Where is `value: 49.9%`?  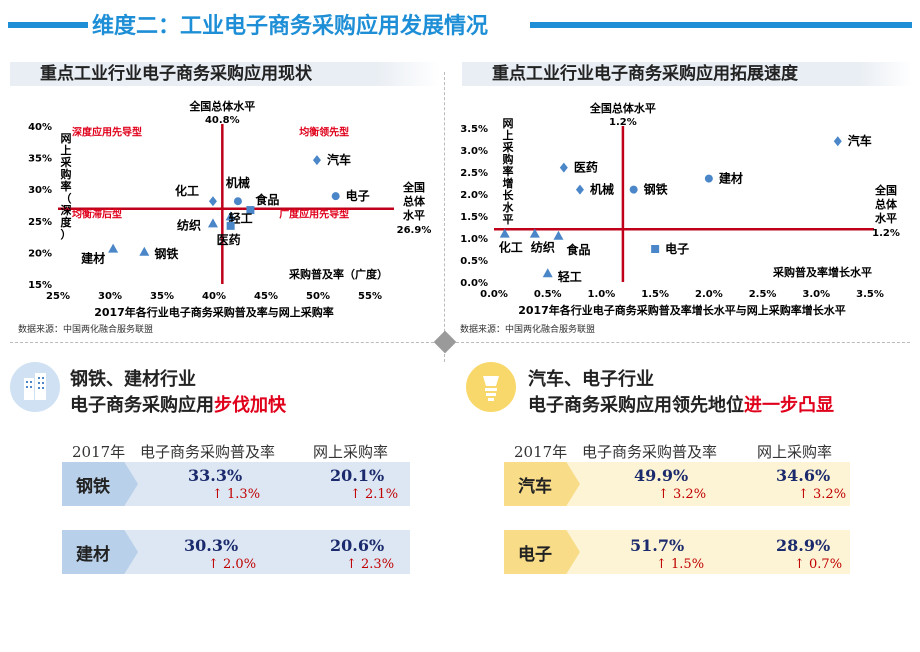 value: 49.9% is located at coordinates (661, 475).